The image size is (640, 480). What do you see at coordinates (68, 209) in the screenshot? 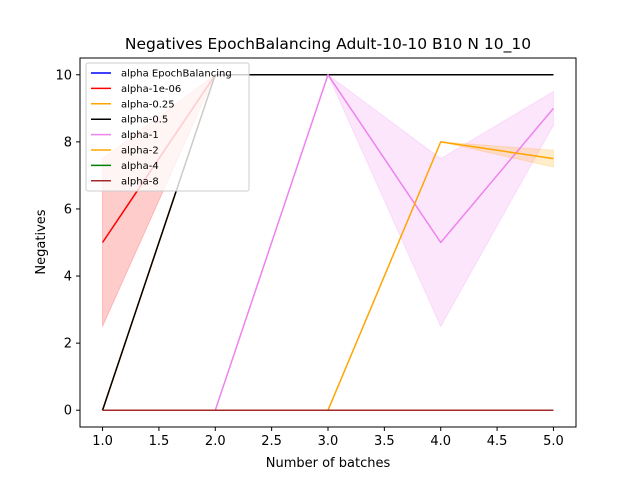
I see `y-tick-label: 6` at bounding box center [68, 209].